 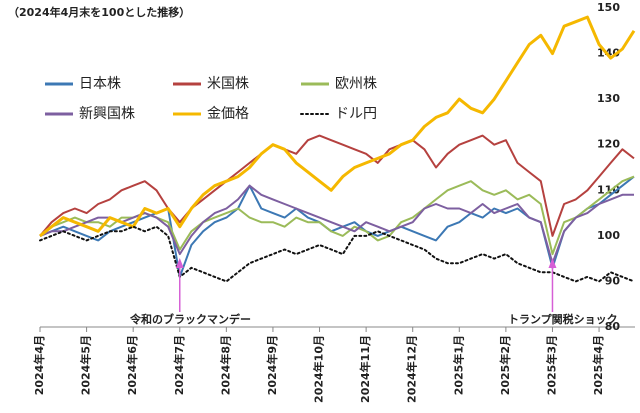 I want to click on y-tick-label: 150, so click(x=608, y=7).